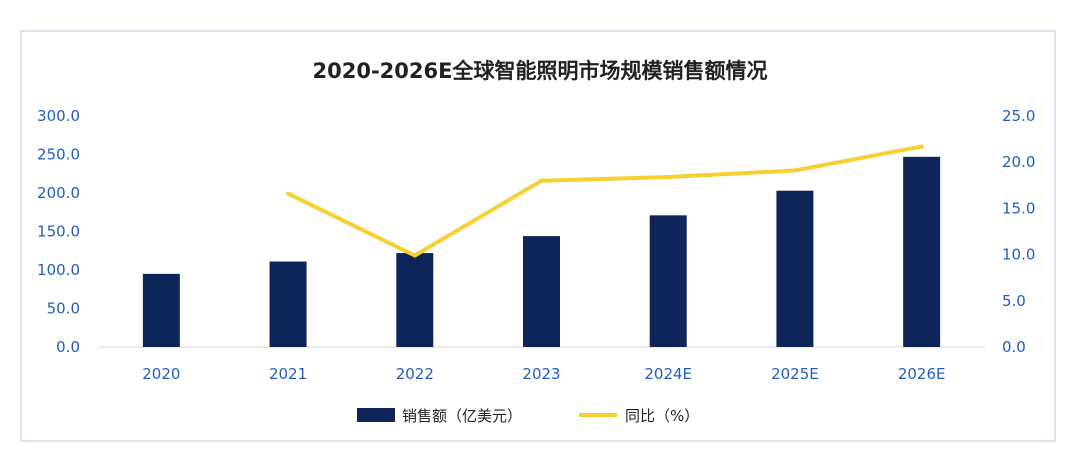 This screenshot has width=1080, height=467. I want to click on legend-bar-swatch, so click(376, 415).